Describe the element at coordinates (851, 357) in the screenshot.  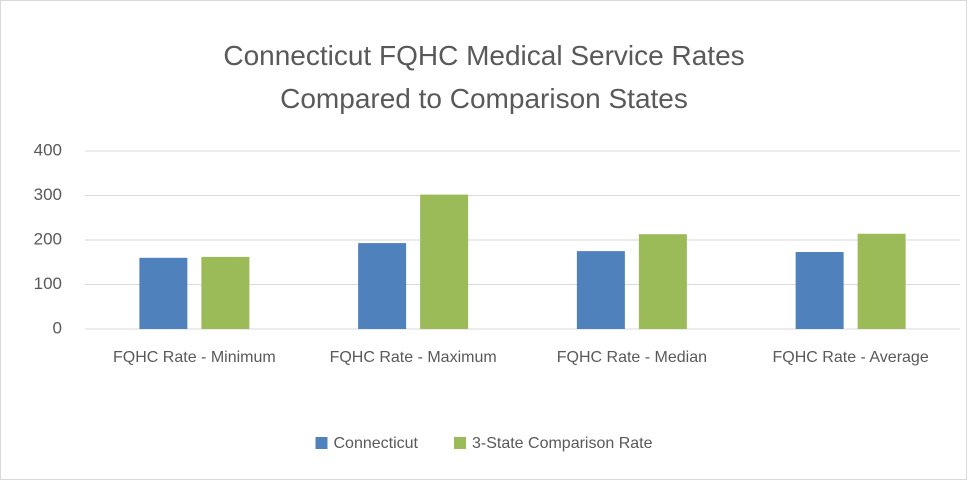
I see `x-tick-label: FQHC Rate - Average` at that location.